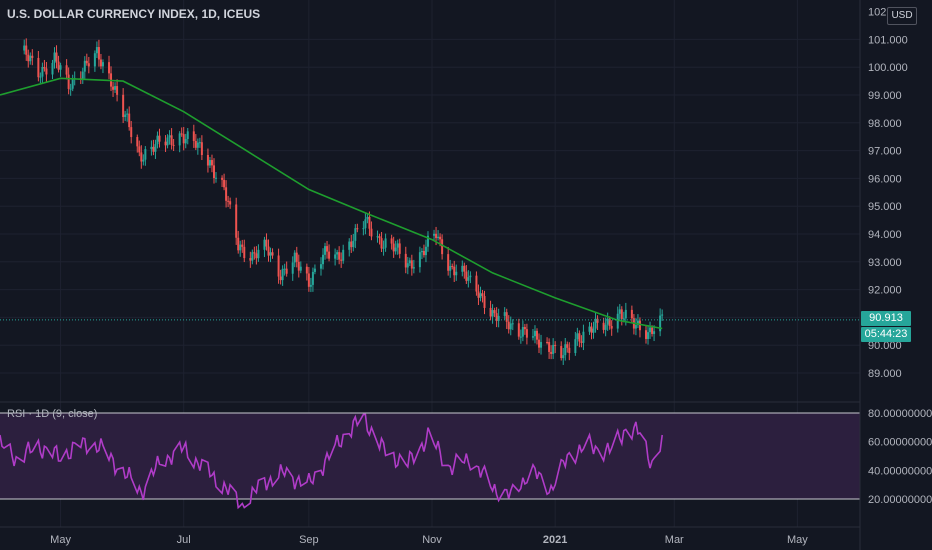 The width and height of the screenshot is (932, 550). Describe the element at coordinates (885, 96) in the screenshot. I see `price-tick-label: 99.000` at that location.